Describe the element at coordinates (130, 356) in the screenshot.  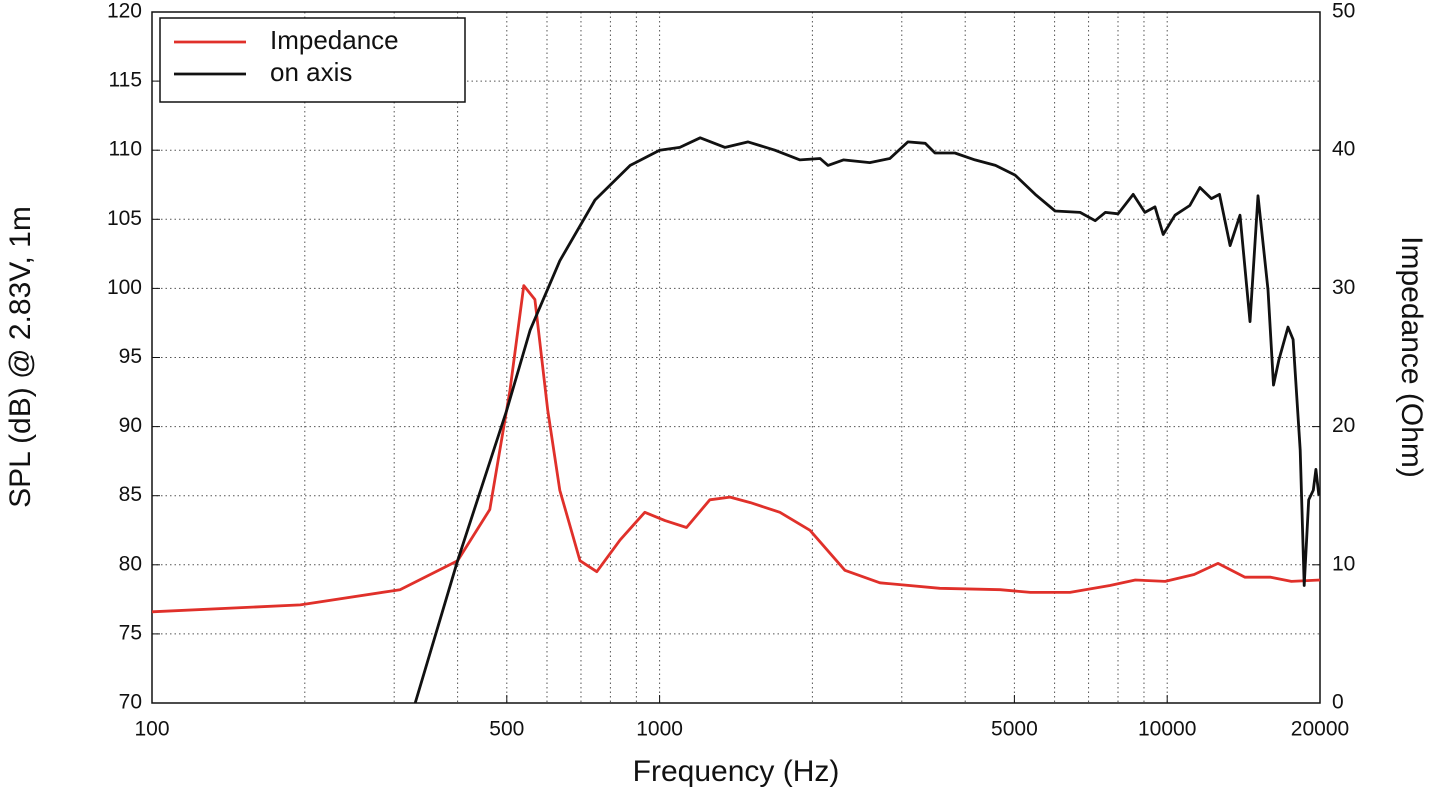
I see `y-tick-label: 95` at that location.